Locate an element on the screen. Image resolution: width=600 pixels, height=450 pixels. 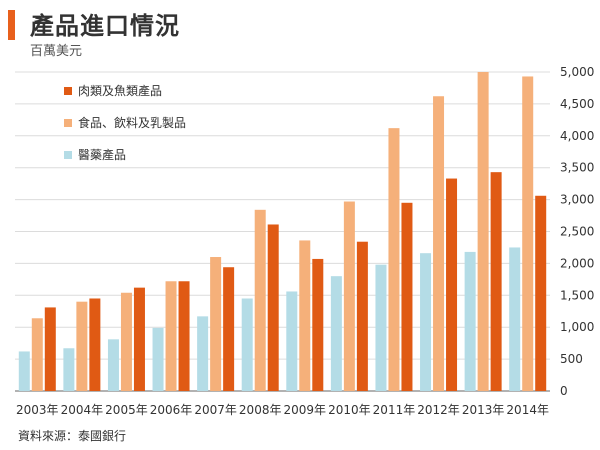
y-tick-label: 2,500 is located at coordinates (577, 232).